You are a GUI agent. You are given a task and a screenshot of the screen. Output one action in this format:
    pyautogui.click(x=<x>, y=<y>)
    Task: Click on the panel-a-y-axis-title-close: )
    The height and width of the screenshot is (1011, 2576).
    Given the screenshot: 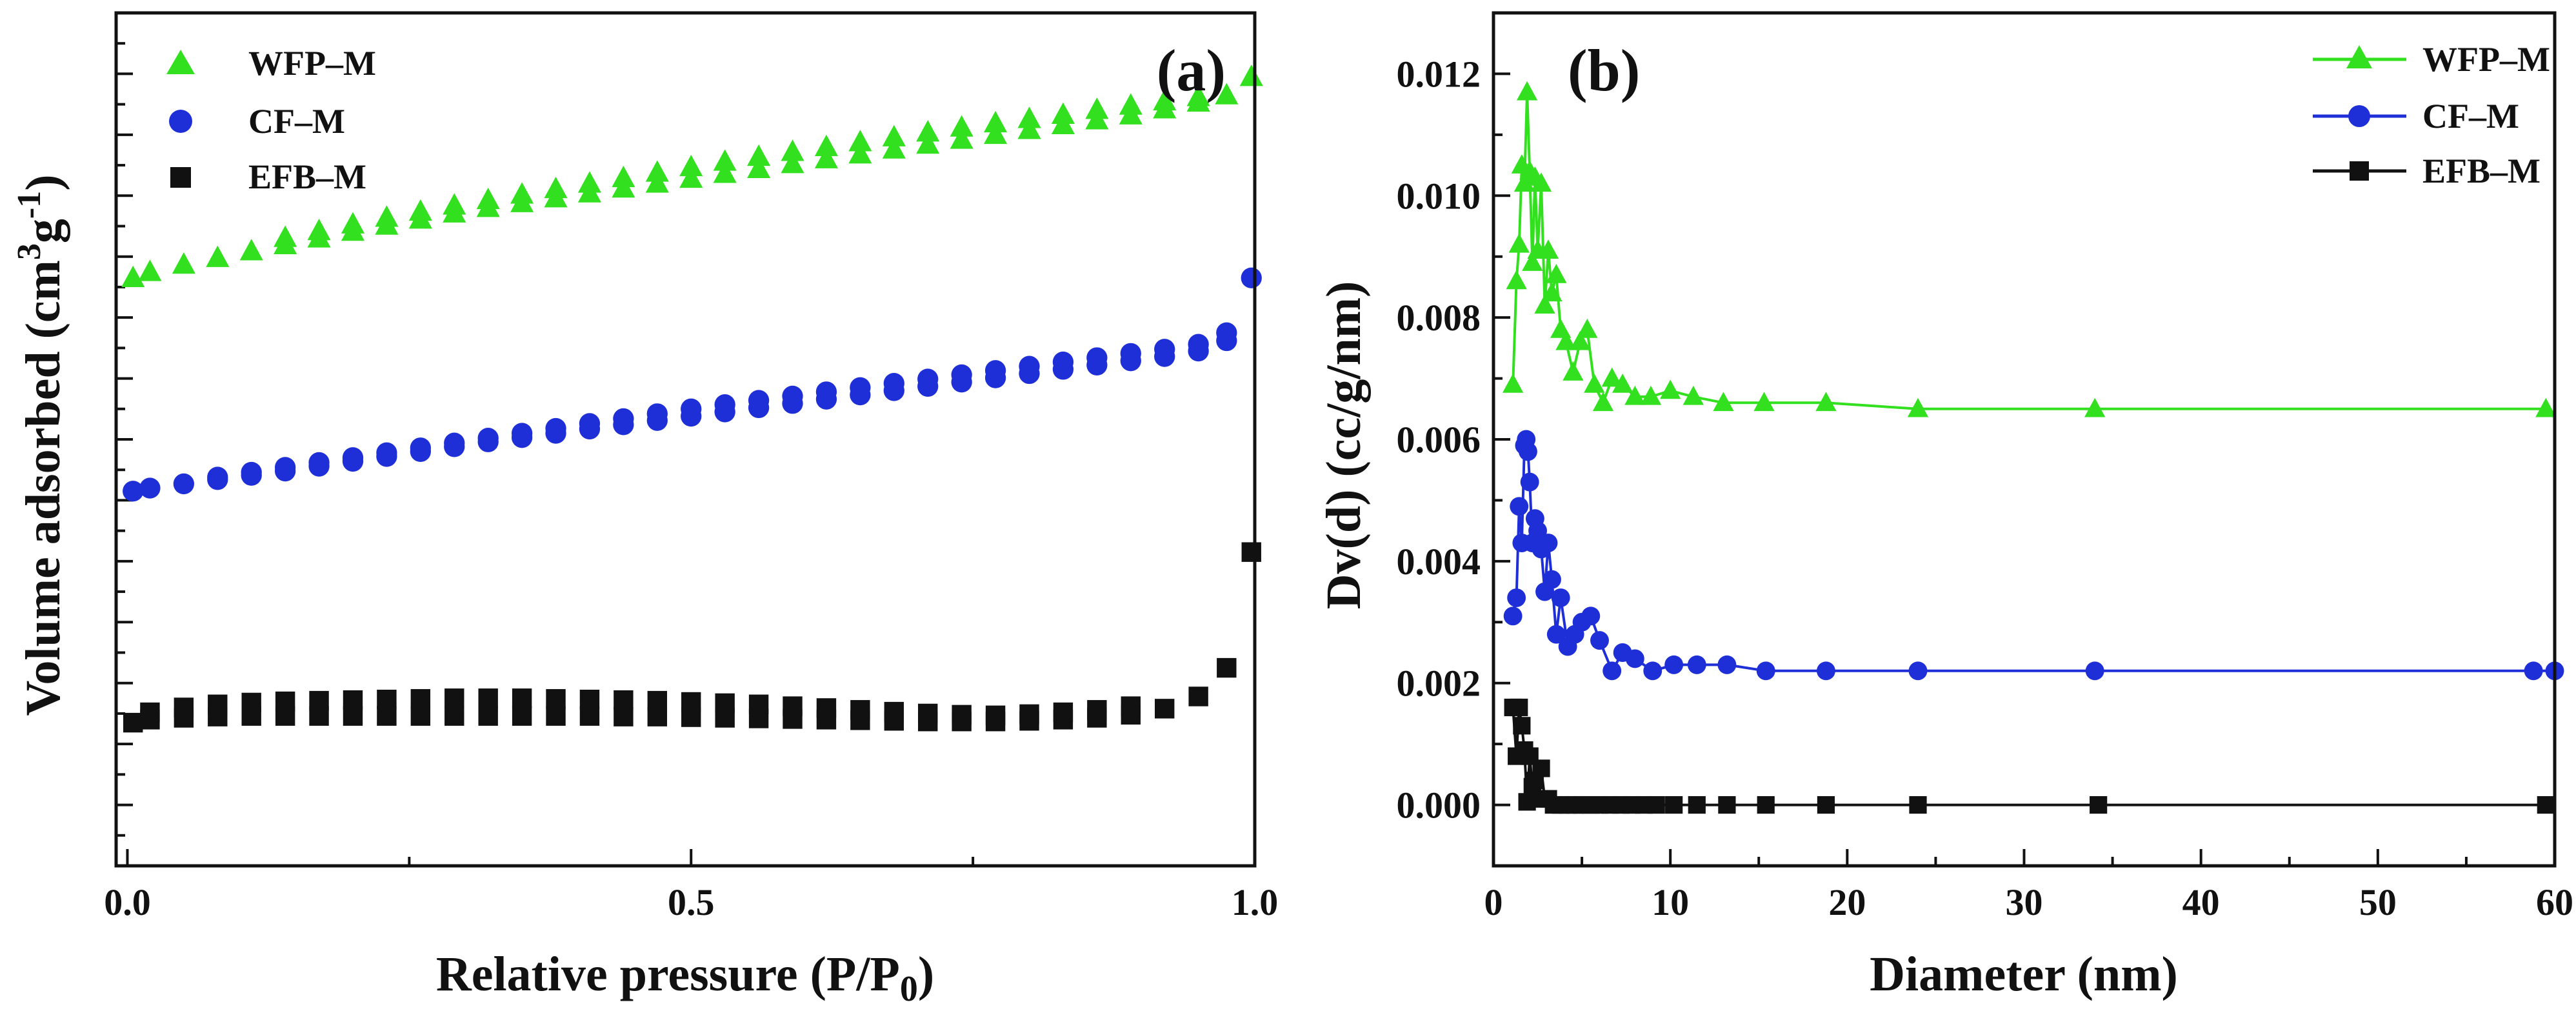 What is the action you would take?
    pyautogui.click(x=43, y=182)
    